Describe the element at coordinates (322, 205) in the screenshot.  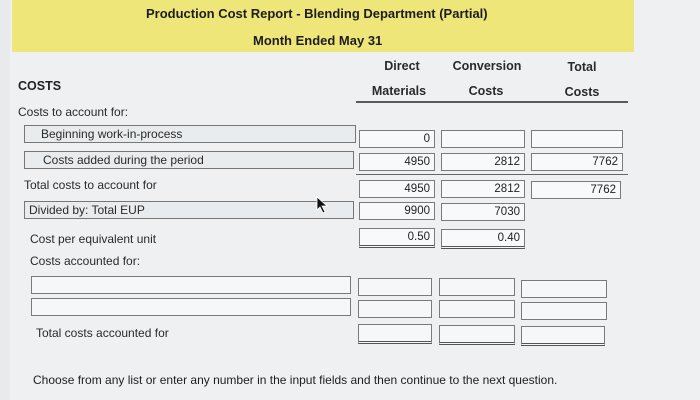
I see `mouse-pointer-icon` at that location.